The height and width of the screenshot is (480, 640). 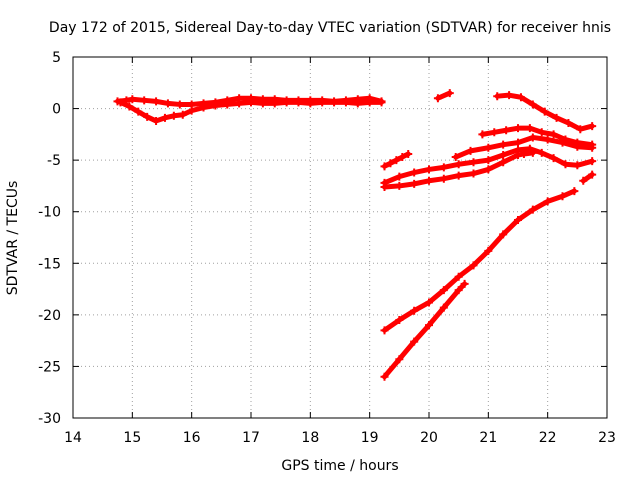 I want to click on x-tick-label: 23, so click(x=607, y=438).